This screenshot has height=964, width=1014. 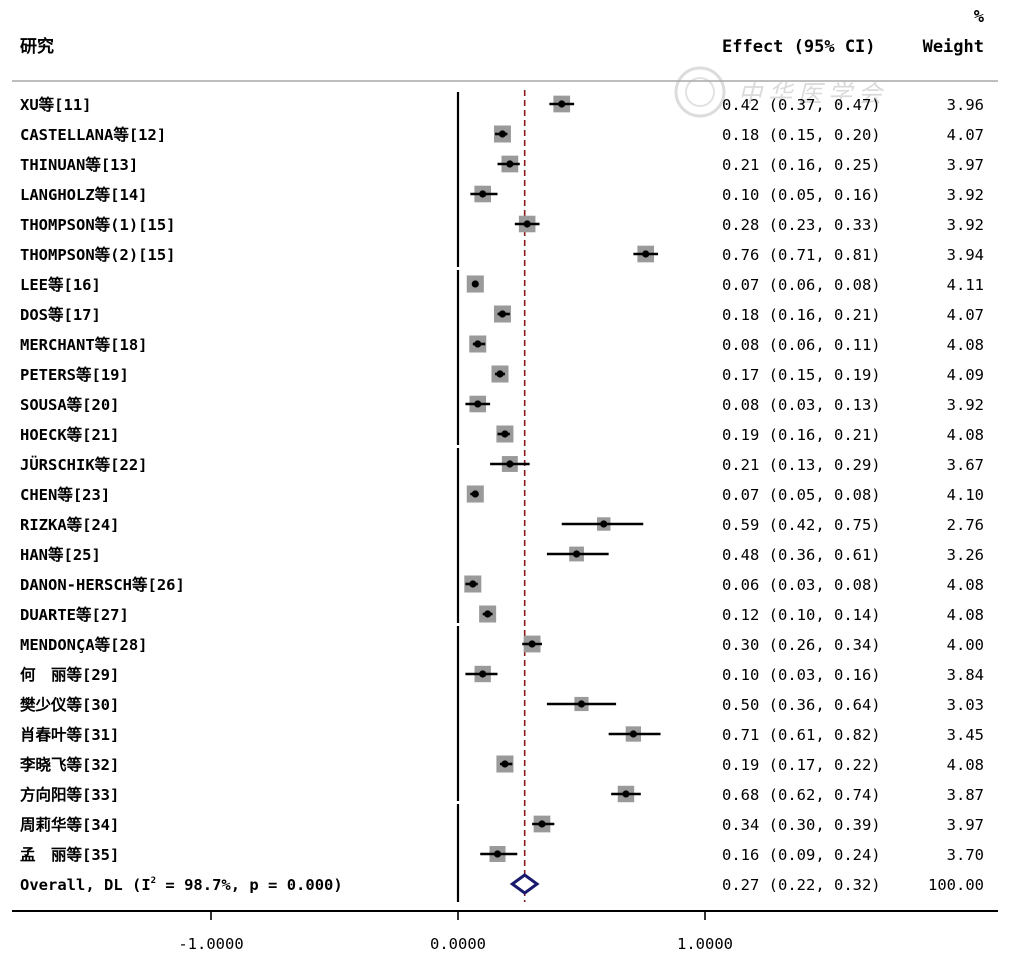 What do you see at coordinates (801, 315) in the screenshot?
I see `effect-ci-text: 0.18 (0.16, 0.21)` at bounding box center [801, 315].